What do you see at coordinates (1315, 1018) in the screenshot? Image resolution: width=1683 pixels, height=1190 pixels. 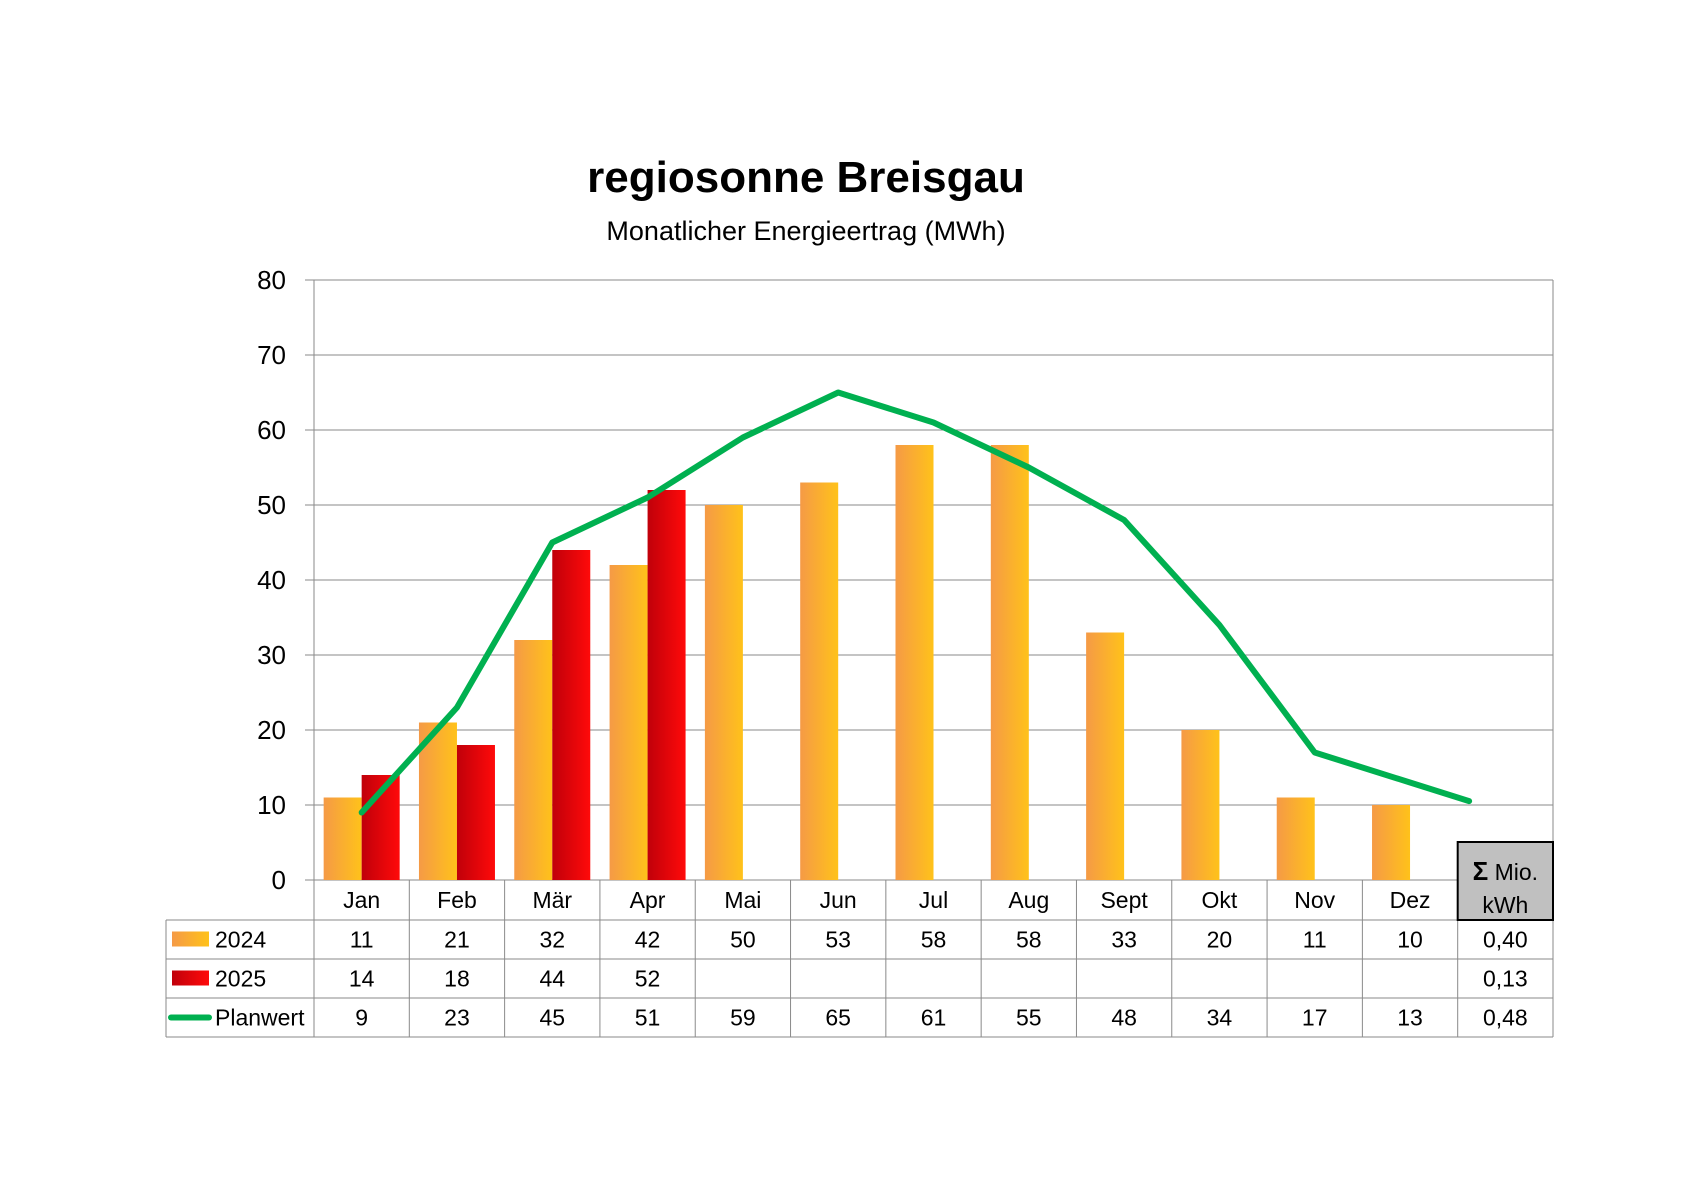 I see `table-cell: 17` at bounding box center [1315, 1018].